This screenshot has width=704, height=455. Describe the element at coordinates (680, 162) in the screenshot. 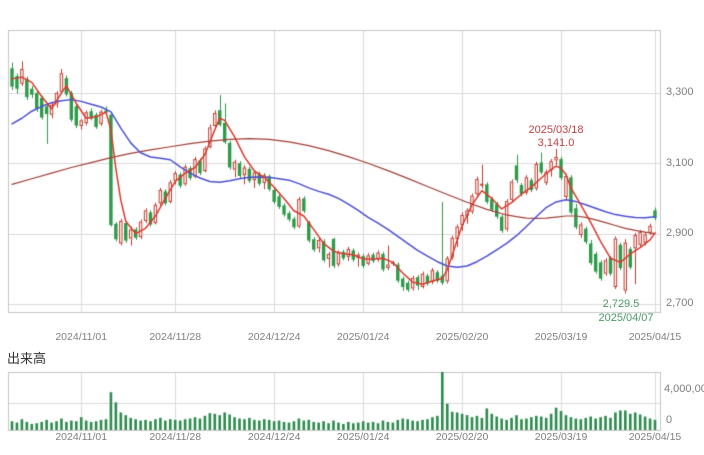

I see `price-axis-label: 3,100` at that location.